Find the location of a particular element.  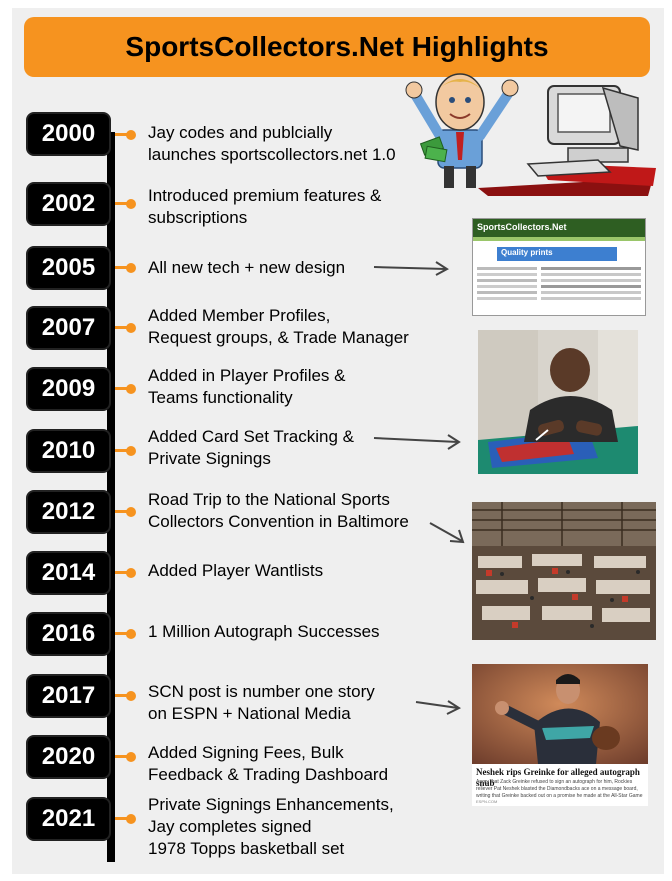

site-nav-bar is located at coordinates (559, 239).